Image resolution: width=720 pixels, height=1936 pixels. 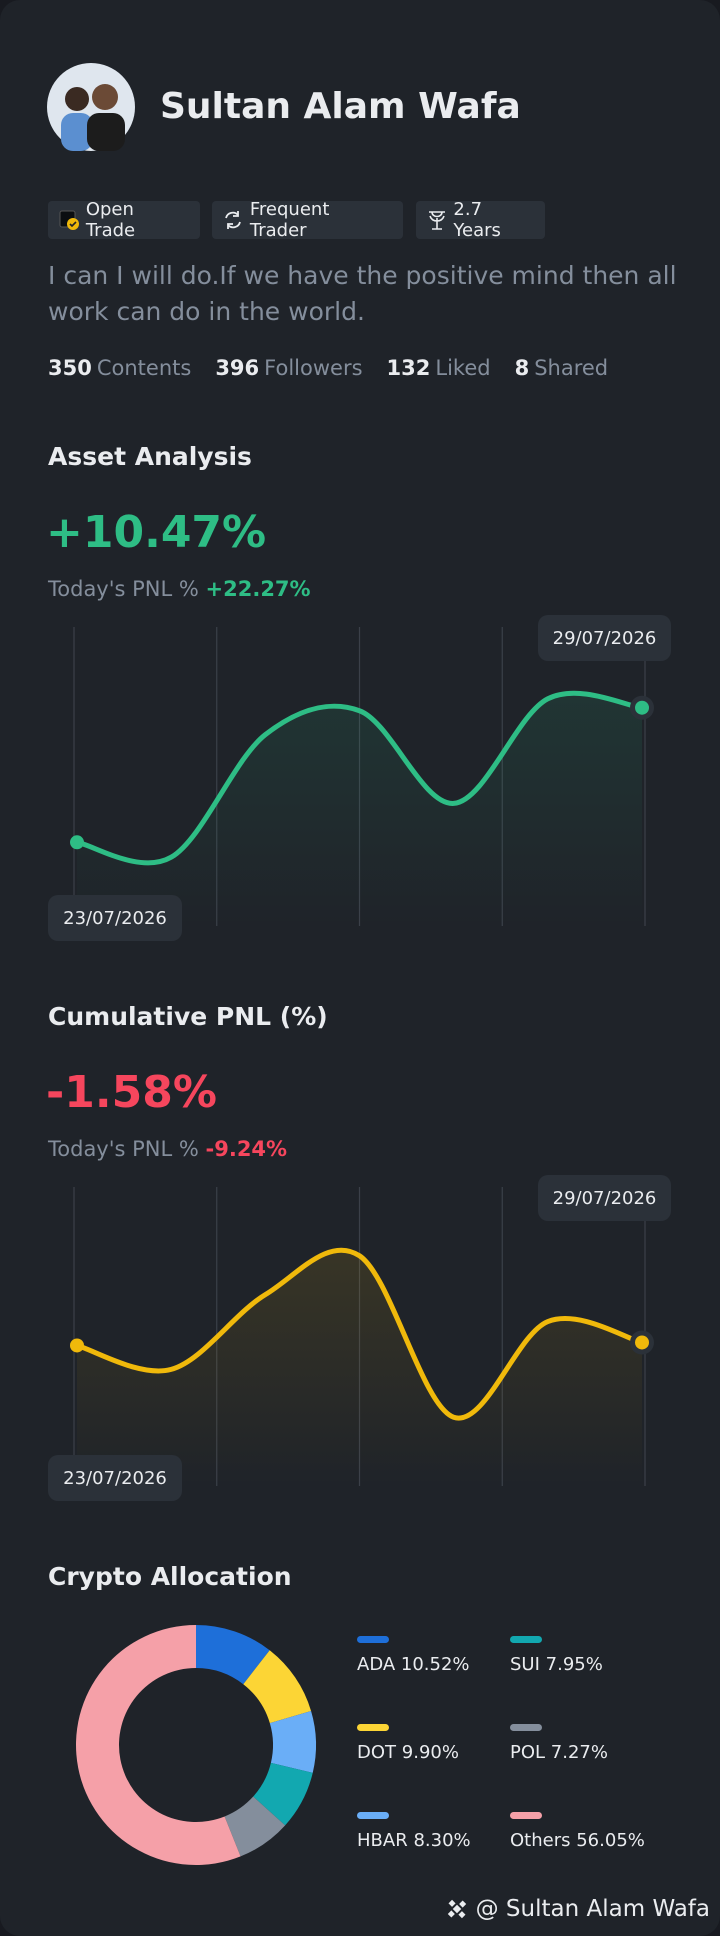 I want to click on logo, so click(x=456, y=1909).